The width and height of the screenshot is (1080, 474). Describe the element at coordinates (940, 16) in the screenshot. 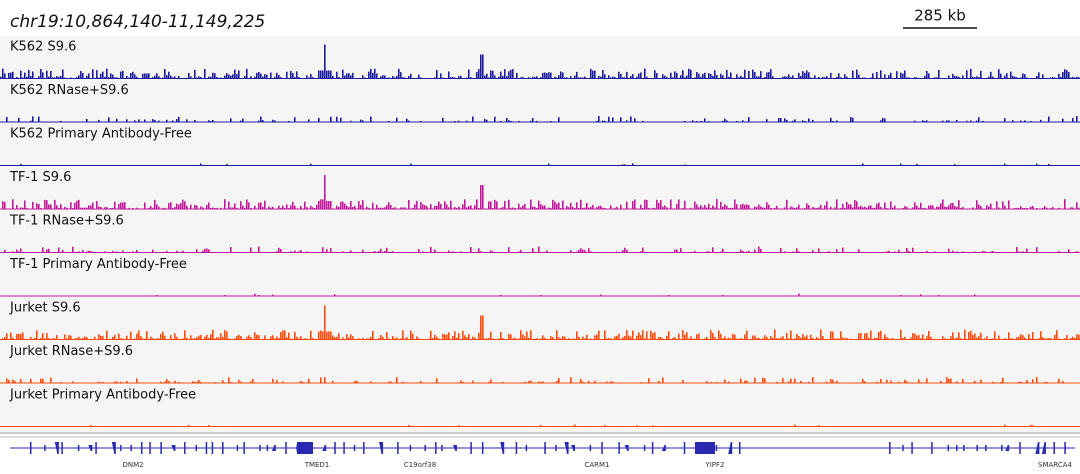

I see `scale-label: 285 kb` at that location.